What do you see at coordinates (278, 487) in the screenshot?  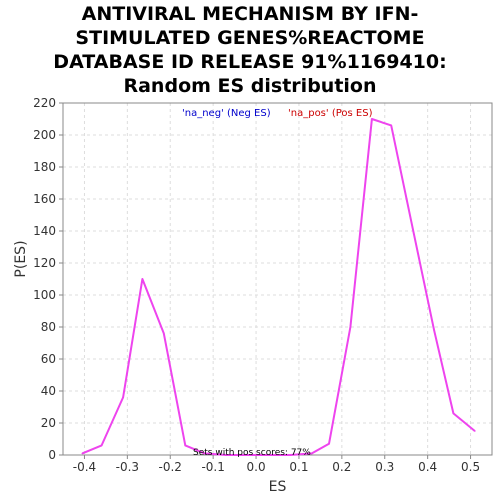 I see `x-axis-title: ES` at bounding box center [278, 487].